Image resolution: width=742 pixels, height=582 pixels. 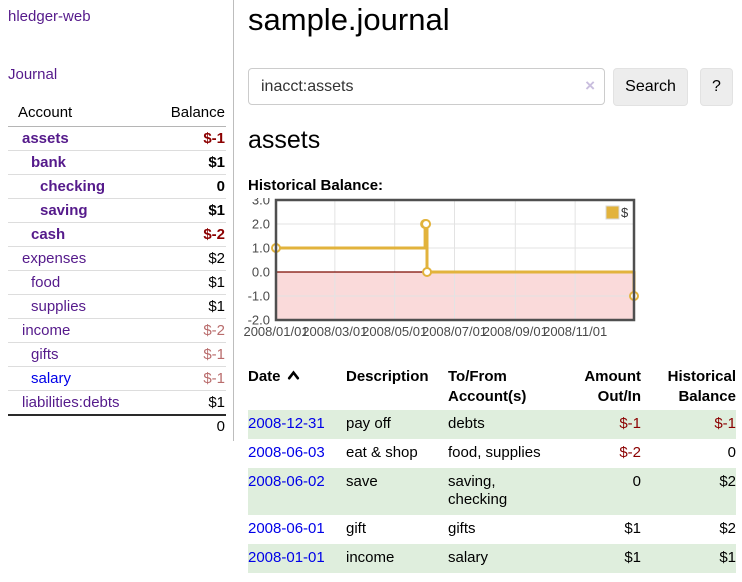 What do you see at coordinates (368, 423) in the screenshot?
I see `transaction-description: pay off` at bounding box center [368, 423].